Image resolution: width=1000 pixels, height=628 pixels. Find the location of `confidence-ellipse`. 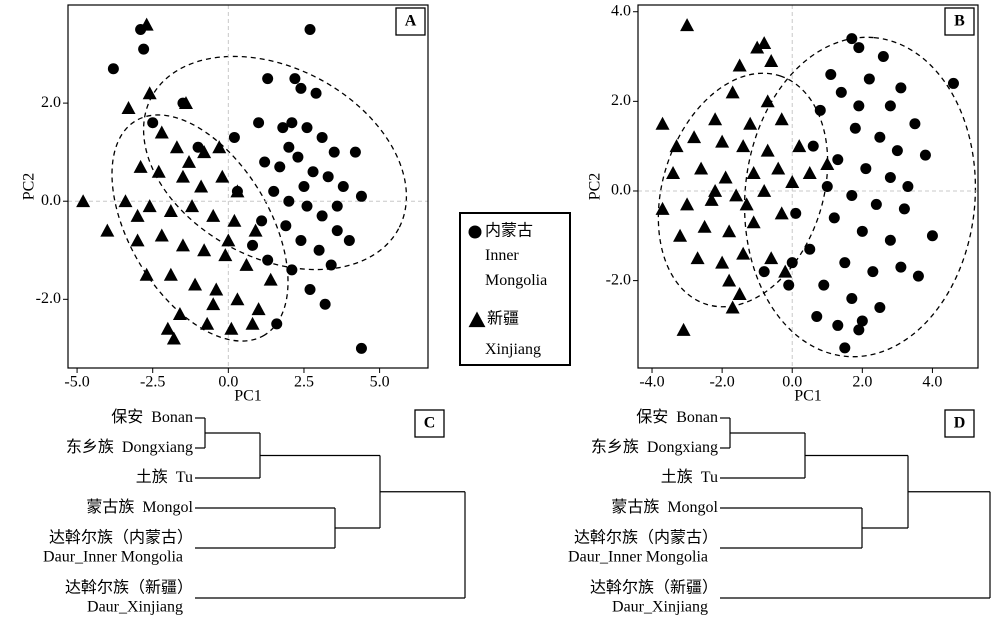

confidence-ellipse is located at coordinates (743, 190).